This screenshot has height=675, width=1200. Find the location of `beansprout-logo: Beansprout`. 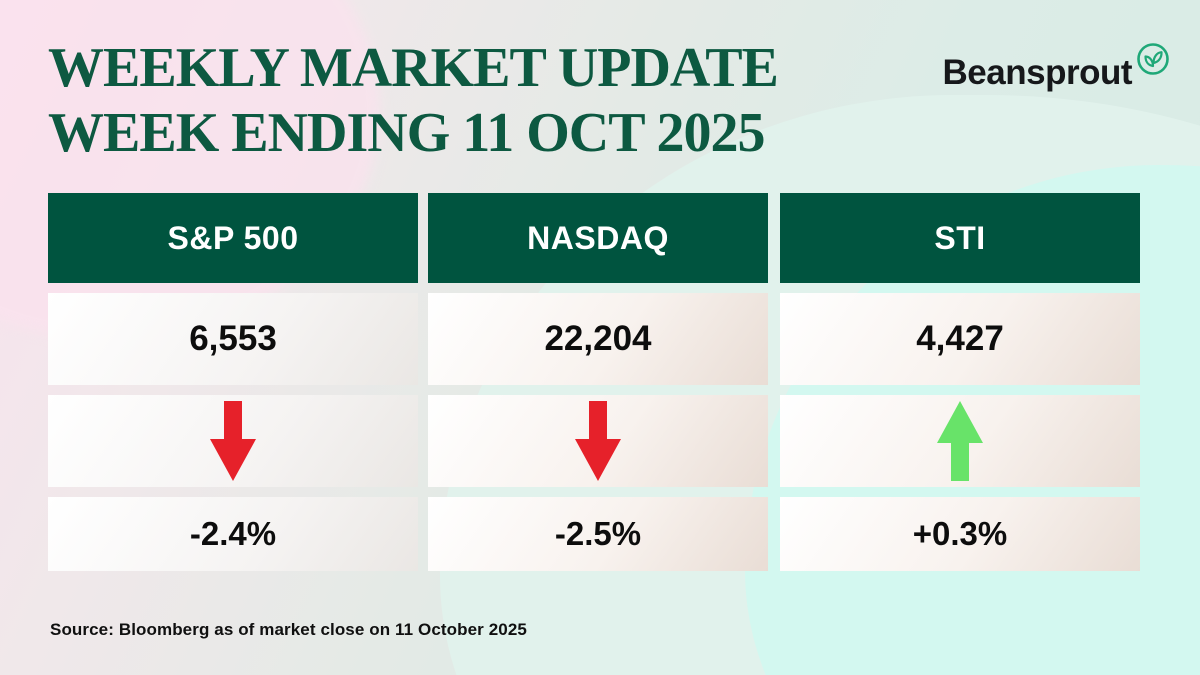

beansprout-logo: Beansprout is located at coordinates (1056, 68).